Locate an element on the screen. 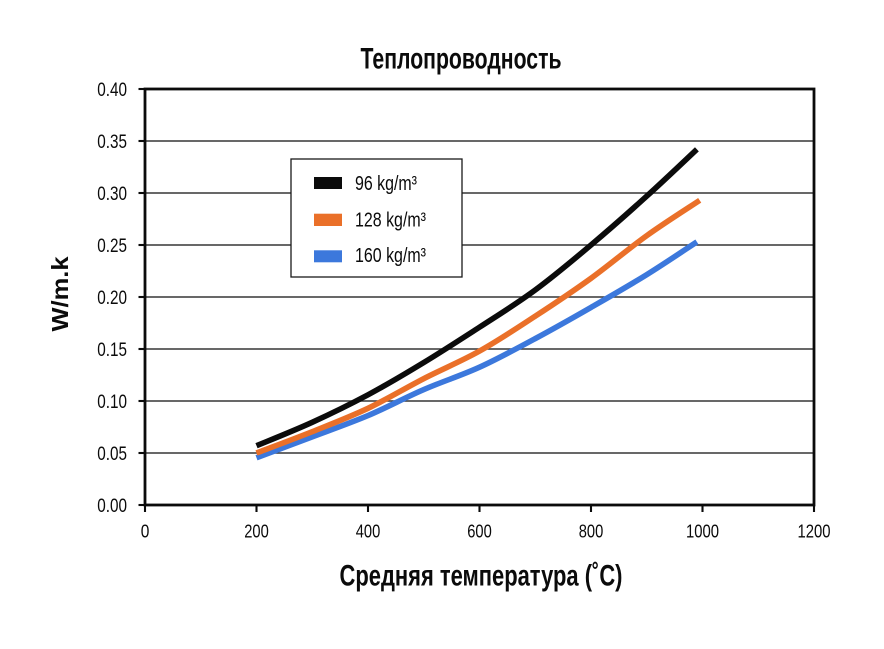  svg-text: 0.35 is located at coordinates (112, 142).